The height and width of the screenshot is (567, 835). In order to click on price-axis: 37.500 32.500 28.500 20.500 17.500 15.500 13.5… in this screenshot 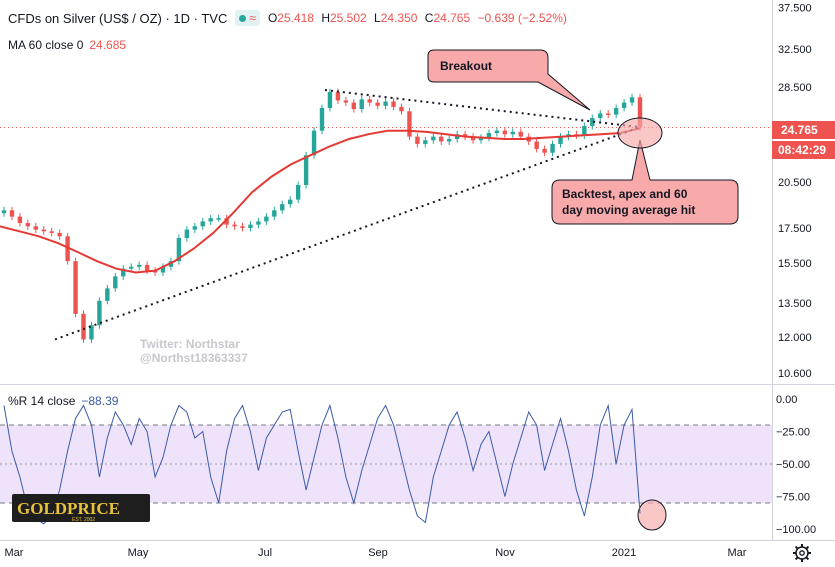, I will do `click(795, 191)`.